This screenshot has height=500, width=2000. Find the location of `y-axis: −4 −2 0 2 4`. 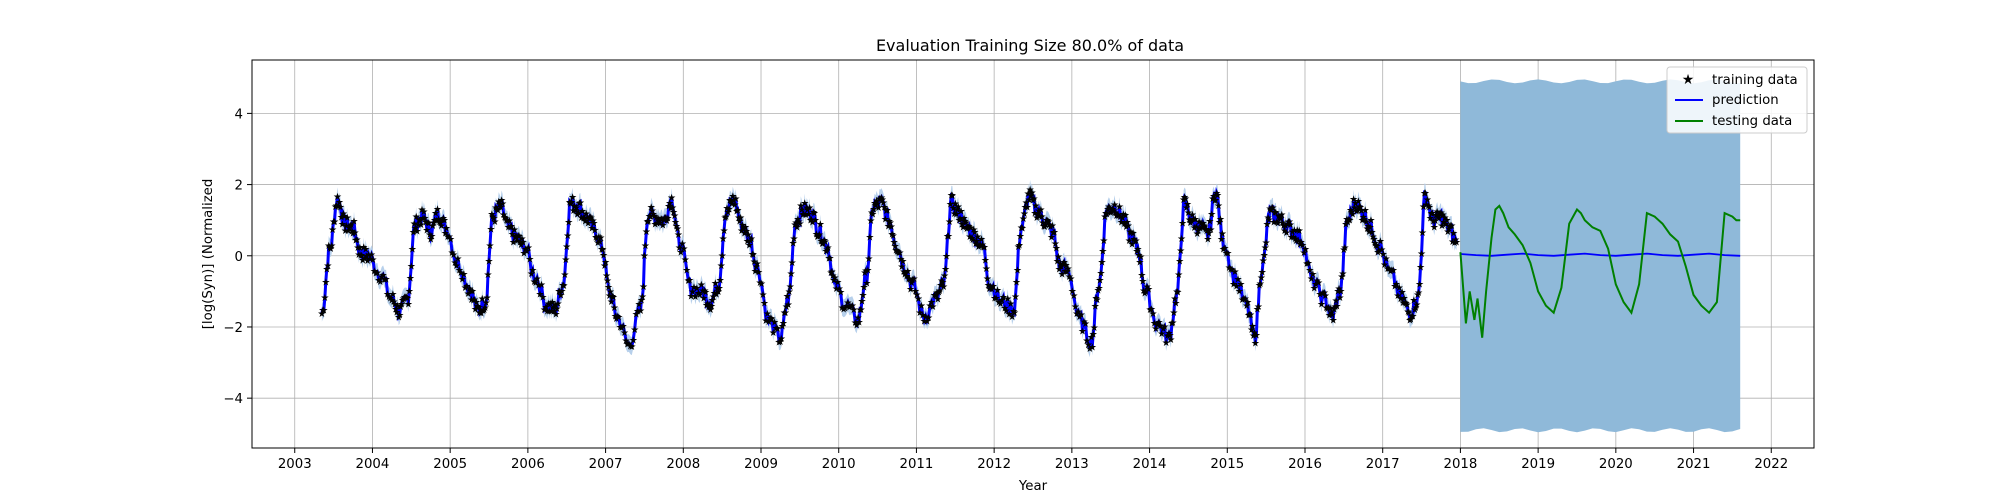

y-axis: −4 −2 0 2 4 is located at coordinates (237, 257).